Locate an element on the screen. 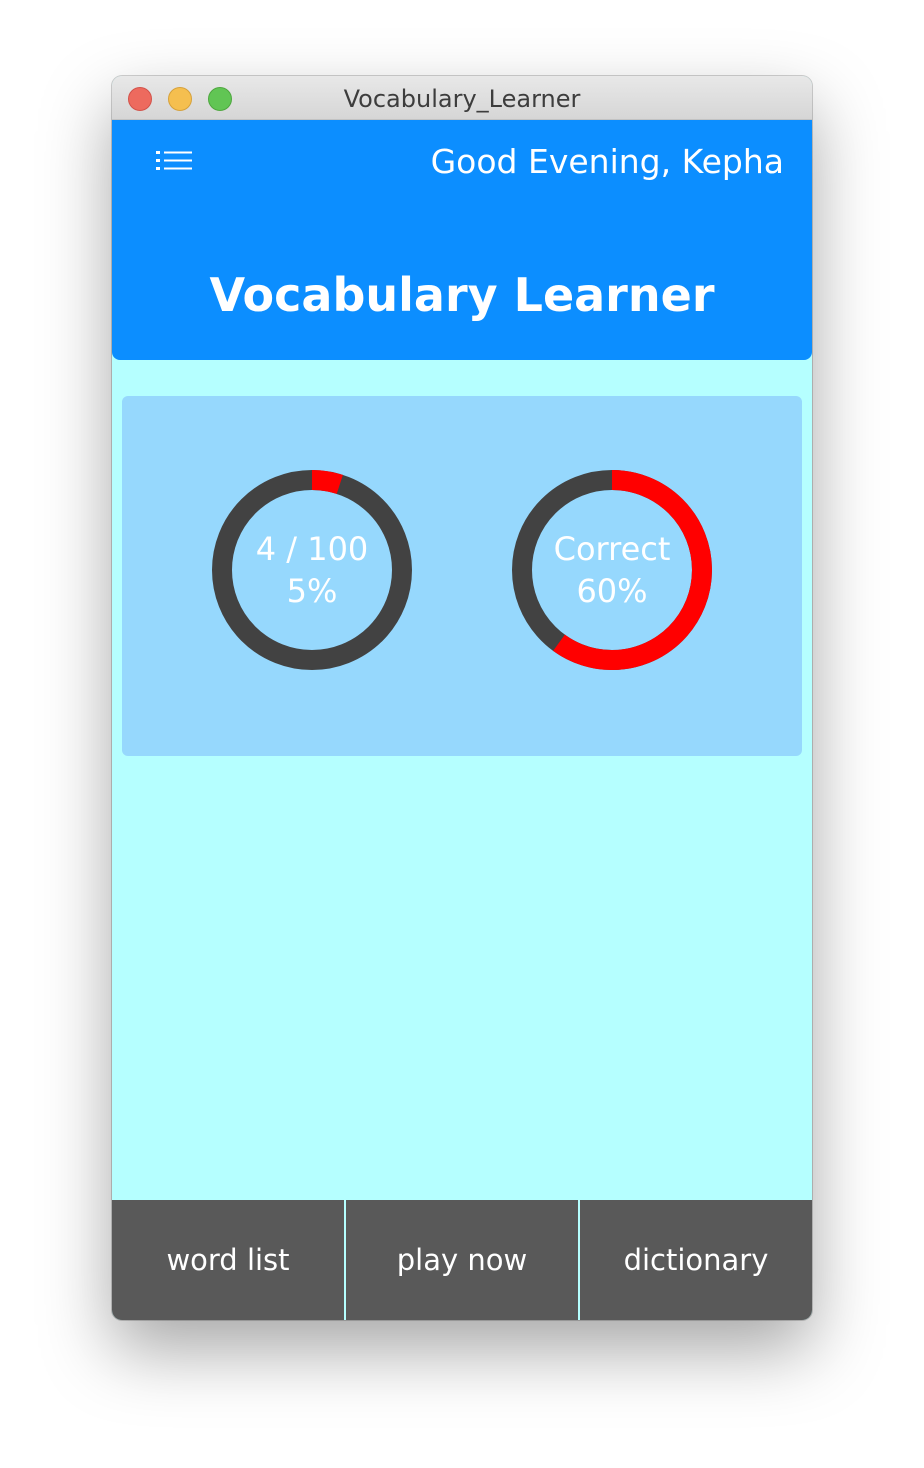 The height and width of the screenshot is (1468, 924). page-title: Vocabulary Learner is located at coordinates (462, 295).